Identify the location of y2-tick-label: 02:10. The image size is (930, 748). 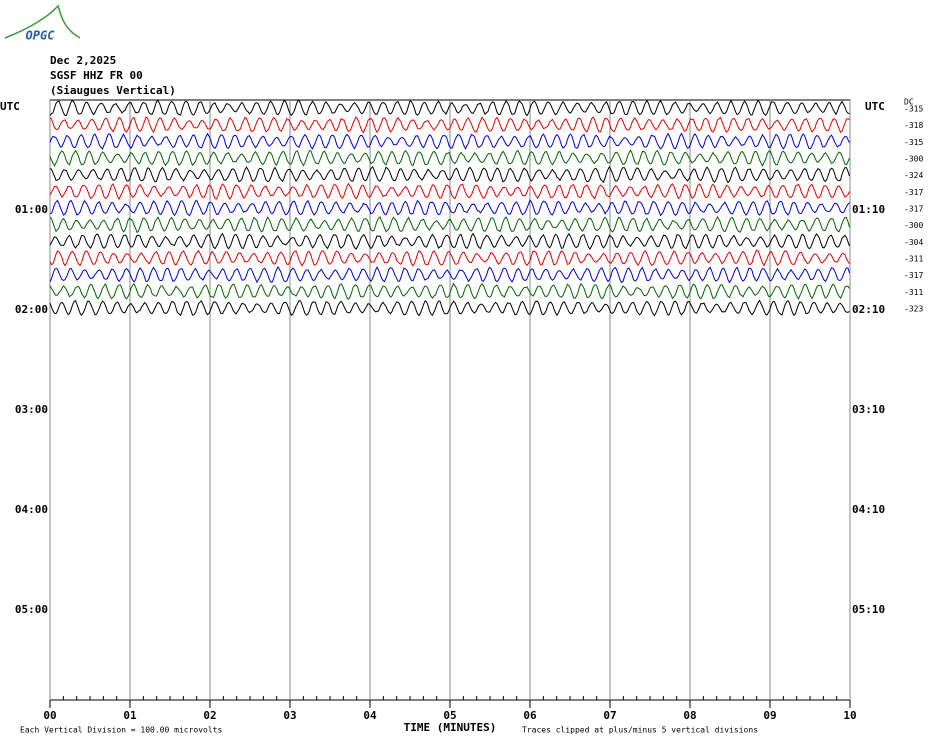
(868, 309).